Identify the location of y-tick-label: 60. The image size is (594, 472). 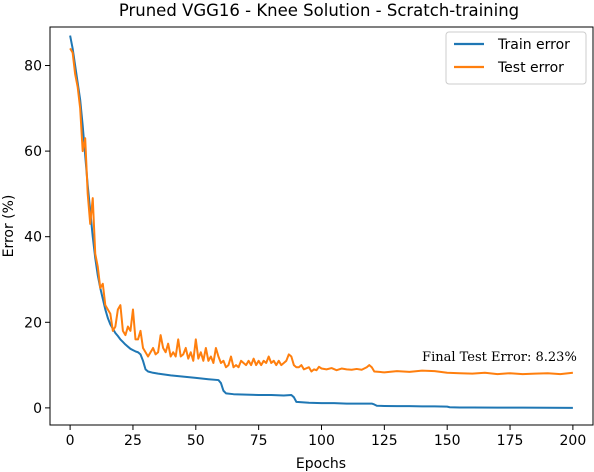
(33, 152).